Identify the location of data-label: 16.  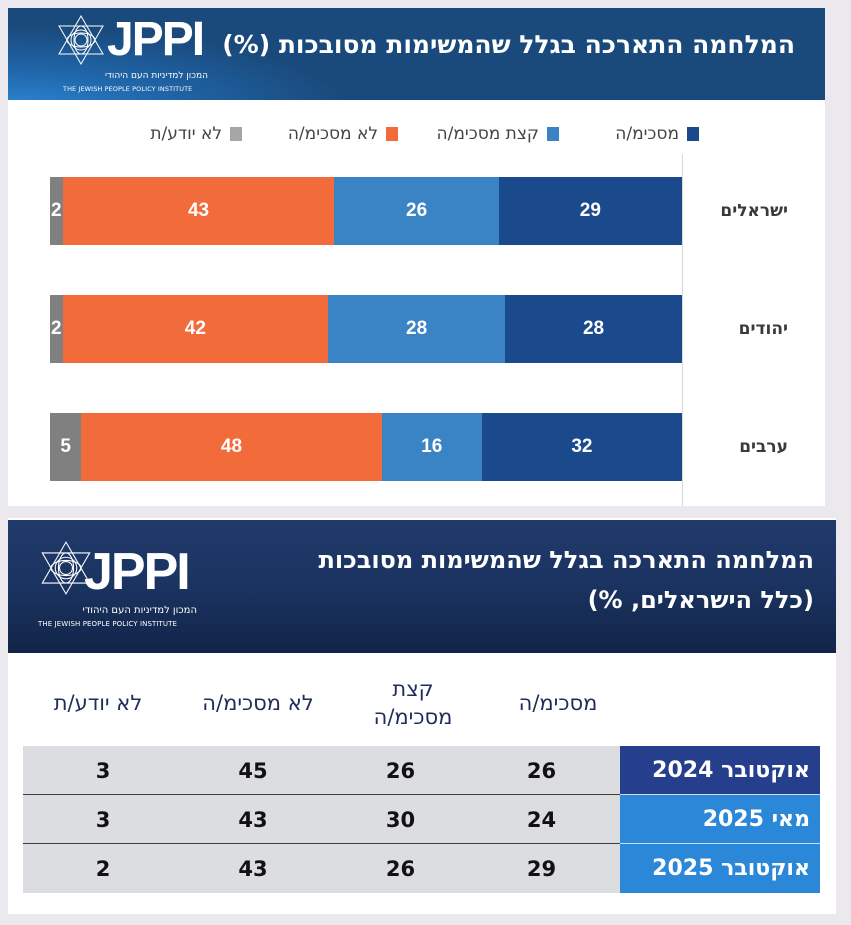
(432, 446).